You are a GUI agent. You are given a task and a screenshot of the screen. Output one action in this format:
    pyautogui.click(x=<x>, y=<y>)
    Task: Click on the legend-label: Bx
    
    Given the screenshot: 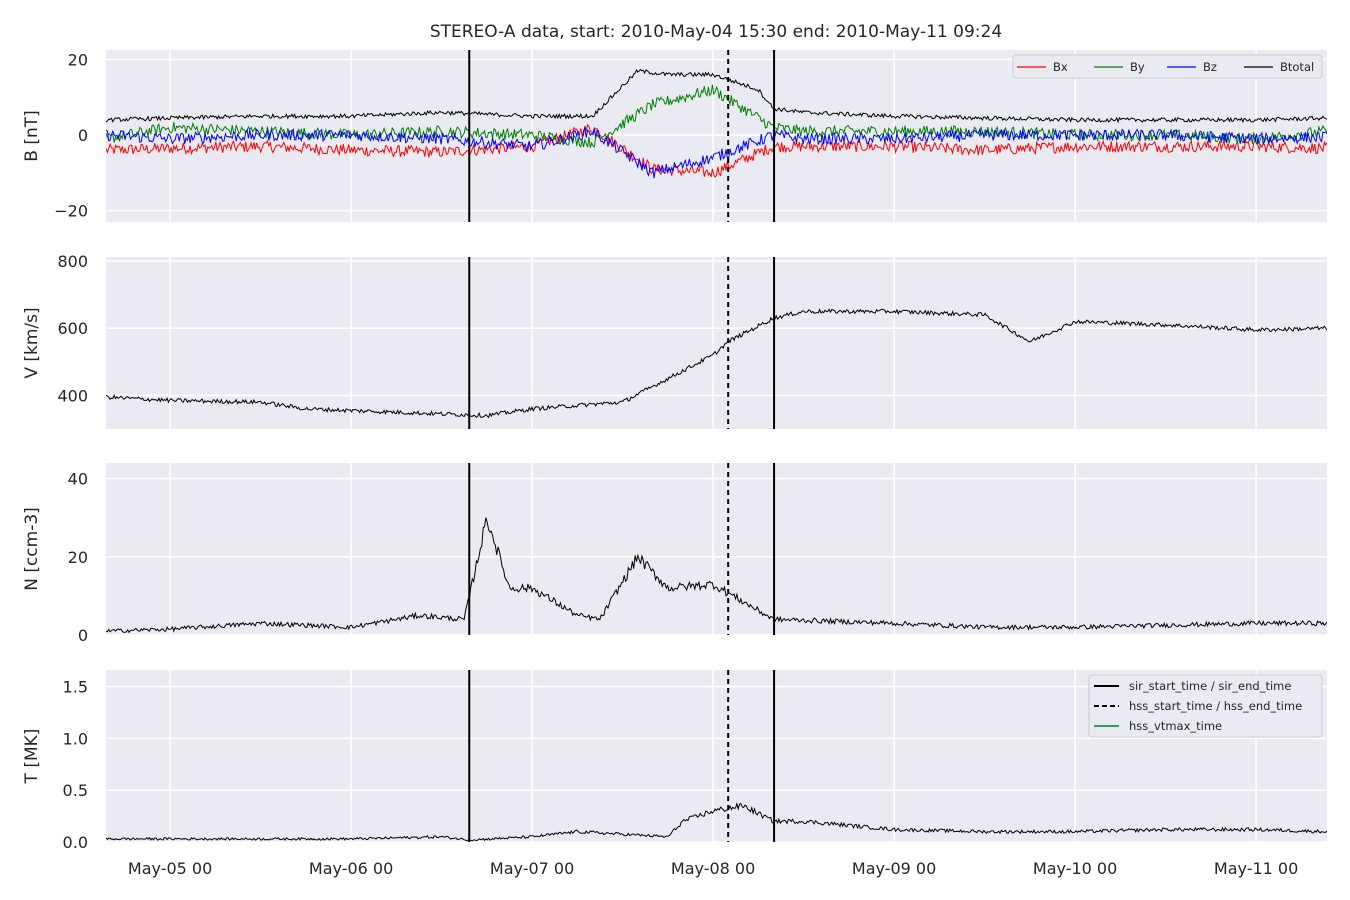 What is the action you would take?
    pyautogui.click(x=1060, y=67)
    